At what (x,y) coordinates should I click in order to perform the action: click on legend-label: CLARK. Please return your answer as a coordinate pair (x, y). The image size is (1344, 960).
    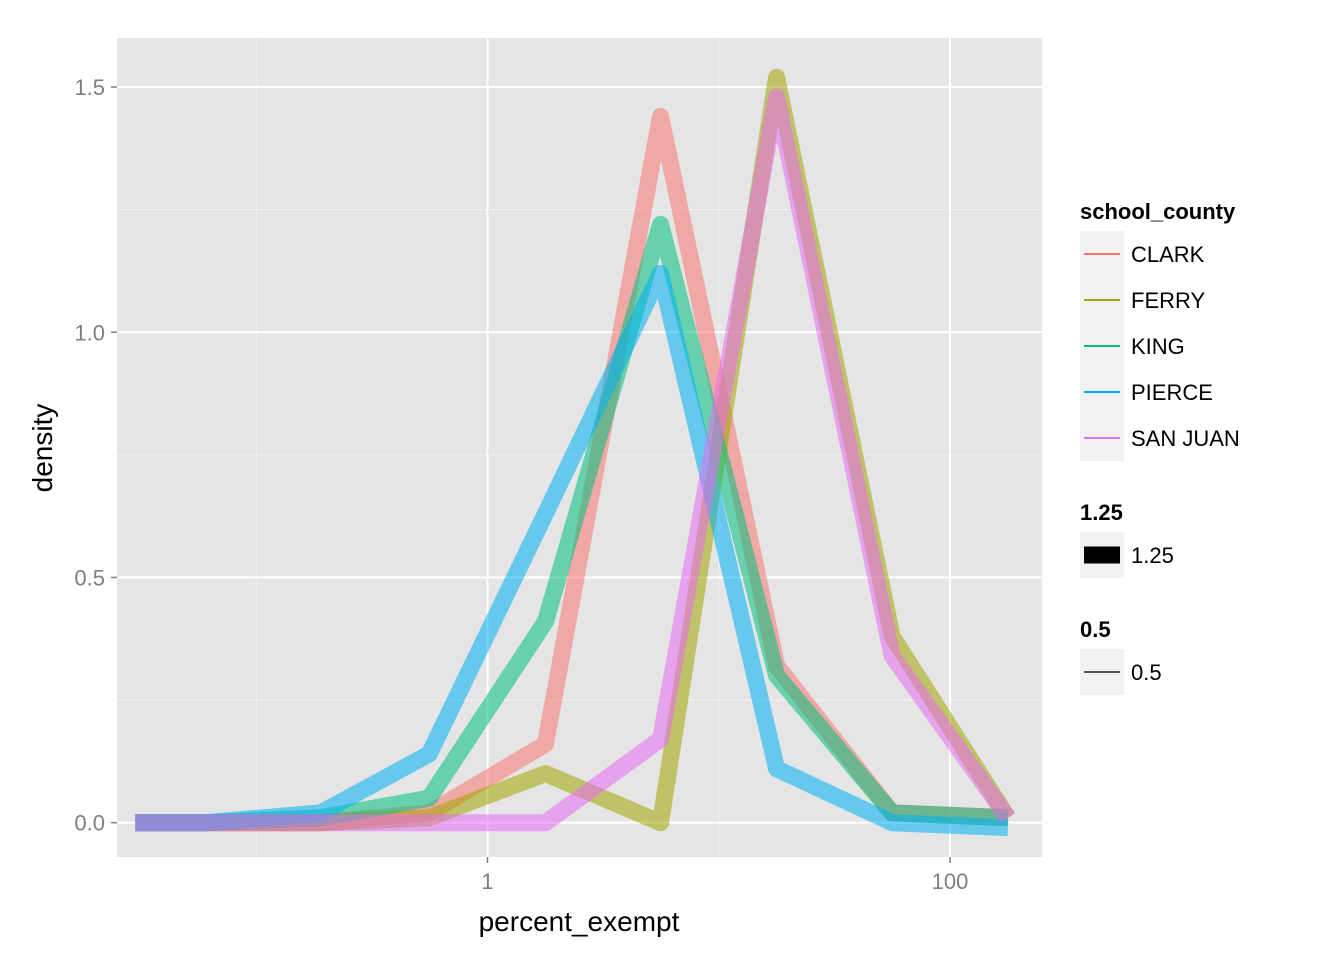
    Looking at the image, I should click on (1168, 254).